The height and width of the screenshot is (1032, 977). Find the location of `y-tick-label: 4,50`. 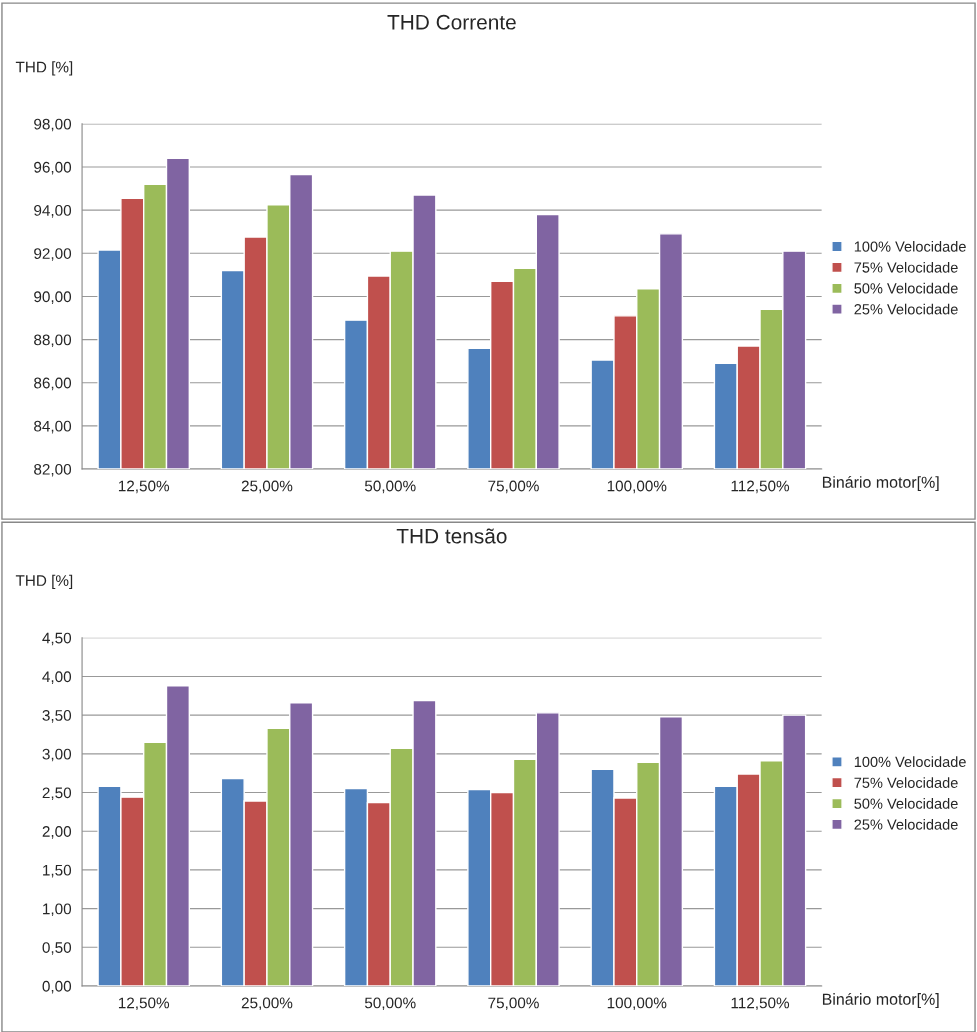

y-tick-label: 4,50 is located at coordinates (57, 639).